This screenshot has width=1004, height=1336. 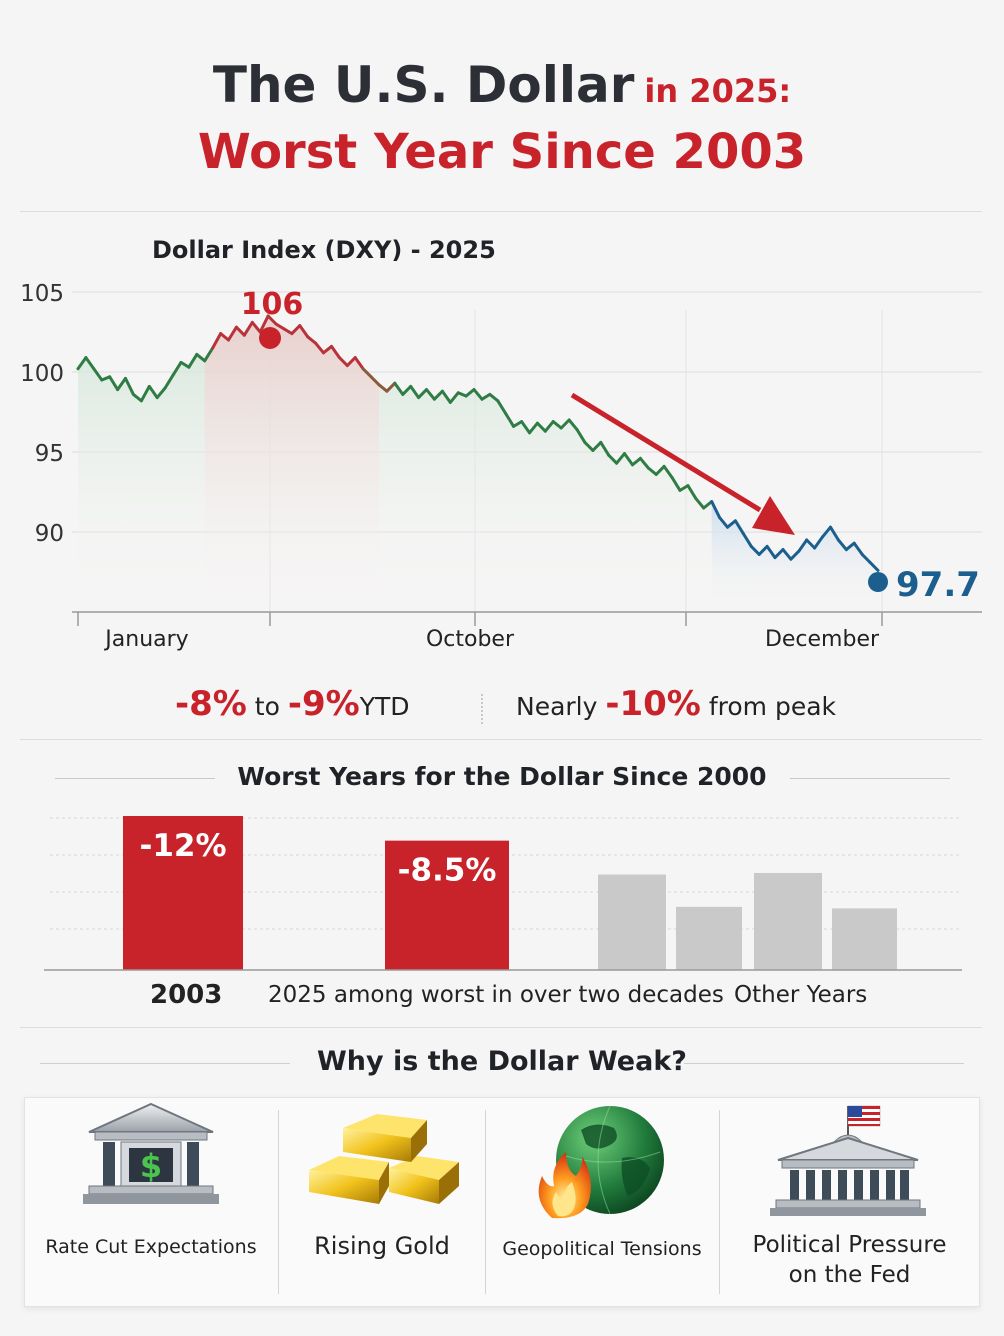 I want to click on factor-label-line2: on the Fed, so click(x=849, y=1275).